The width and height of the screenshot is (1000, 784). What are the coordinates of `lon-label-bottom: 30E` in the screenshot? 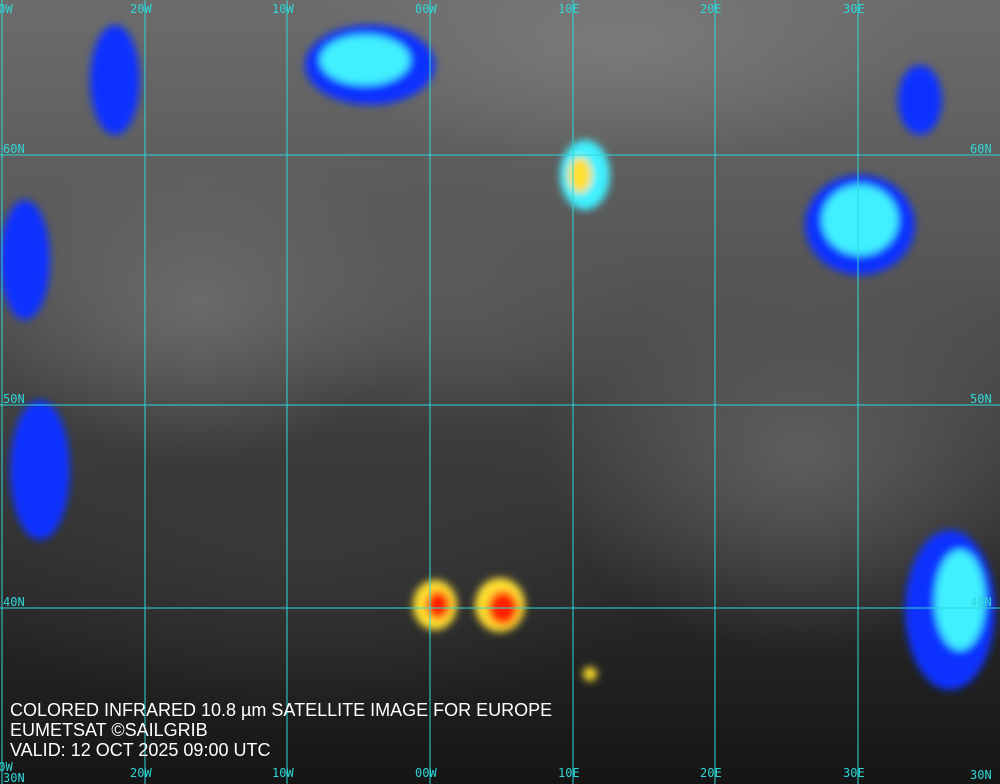 It's located at (854, 773).